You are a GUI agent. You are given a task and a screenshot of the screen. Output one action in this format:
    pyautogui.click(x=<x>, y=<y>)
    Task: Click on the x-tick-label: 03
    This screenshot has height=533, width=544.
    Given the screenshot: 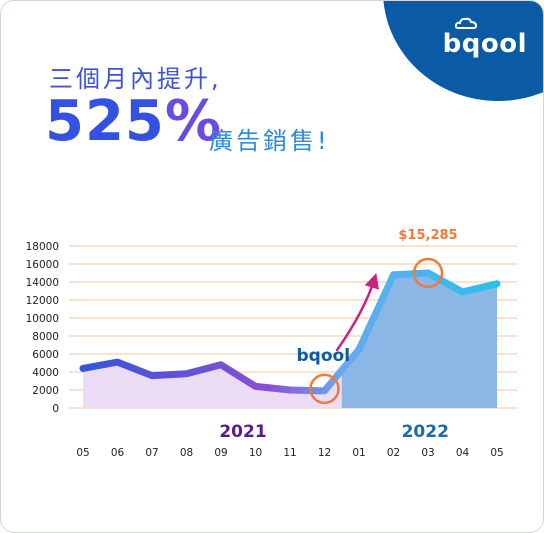 What is the action you would take?
    pyautogui.click(x=427, y=453)
    